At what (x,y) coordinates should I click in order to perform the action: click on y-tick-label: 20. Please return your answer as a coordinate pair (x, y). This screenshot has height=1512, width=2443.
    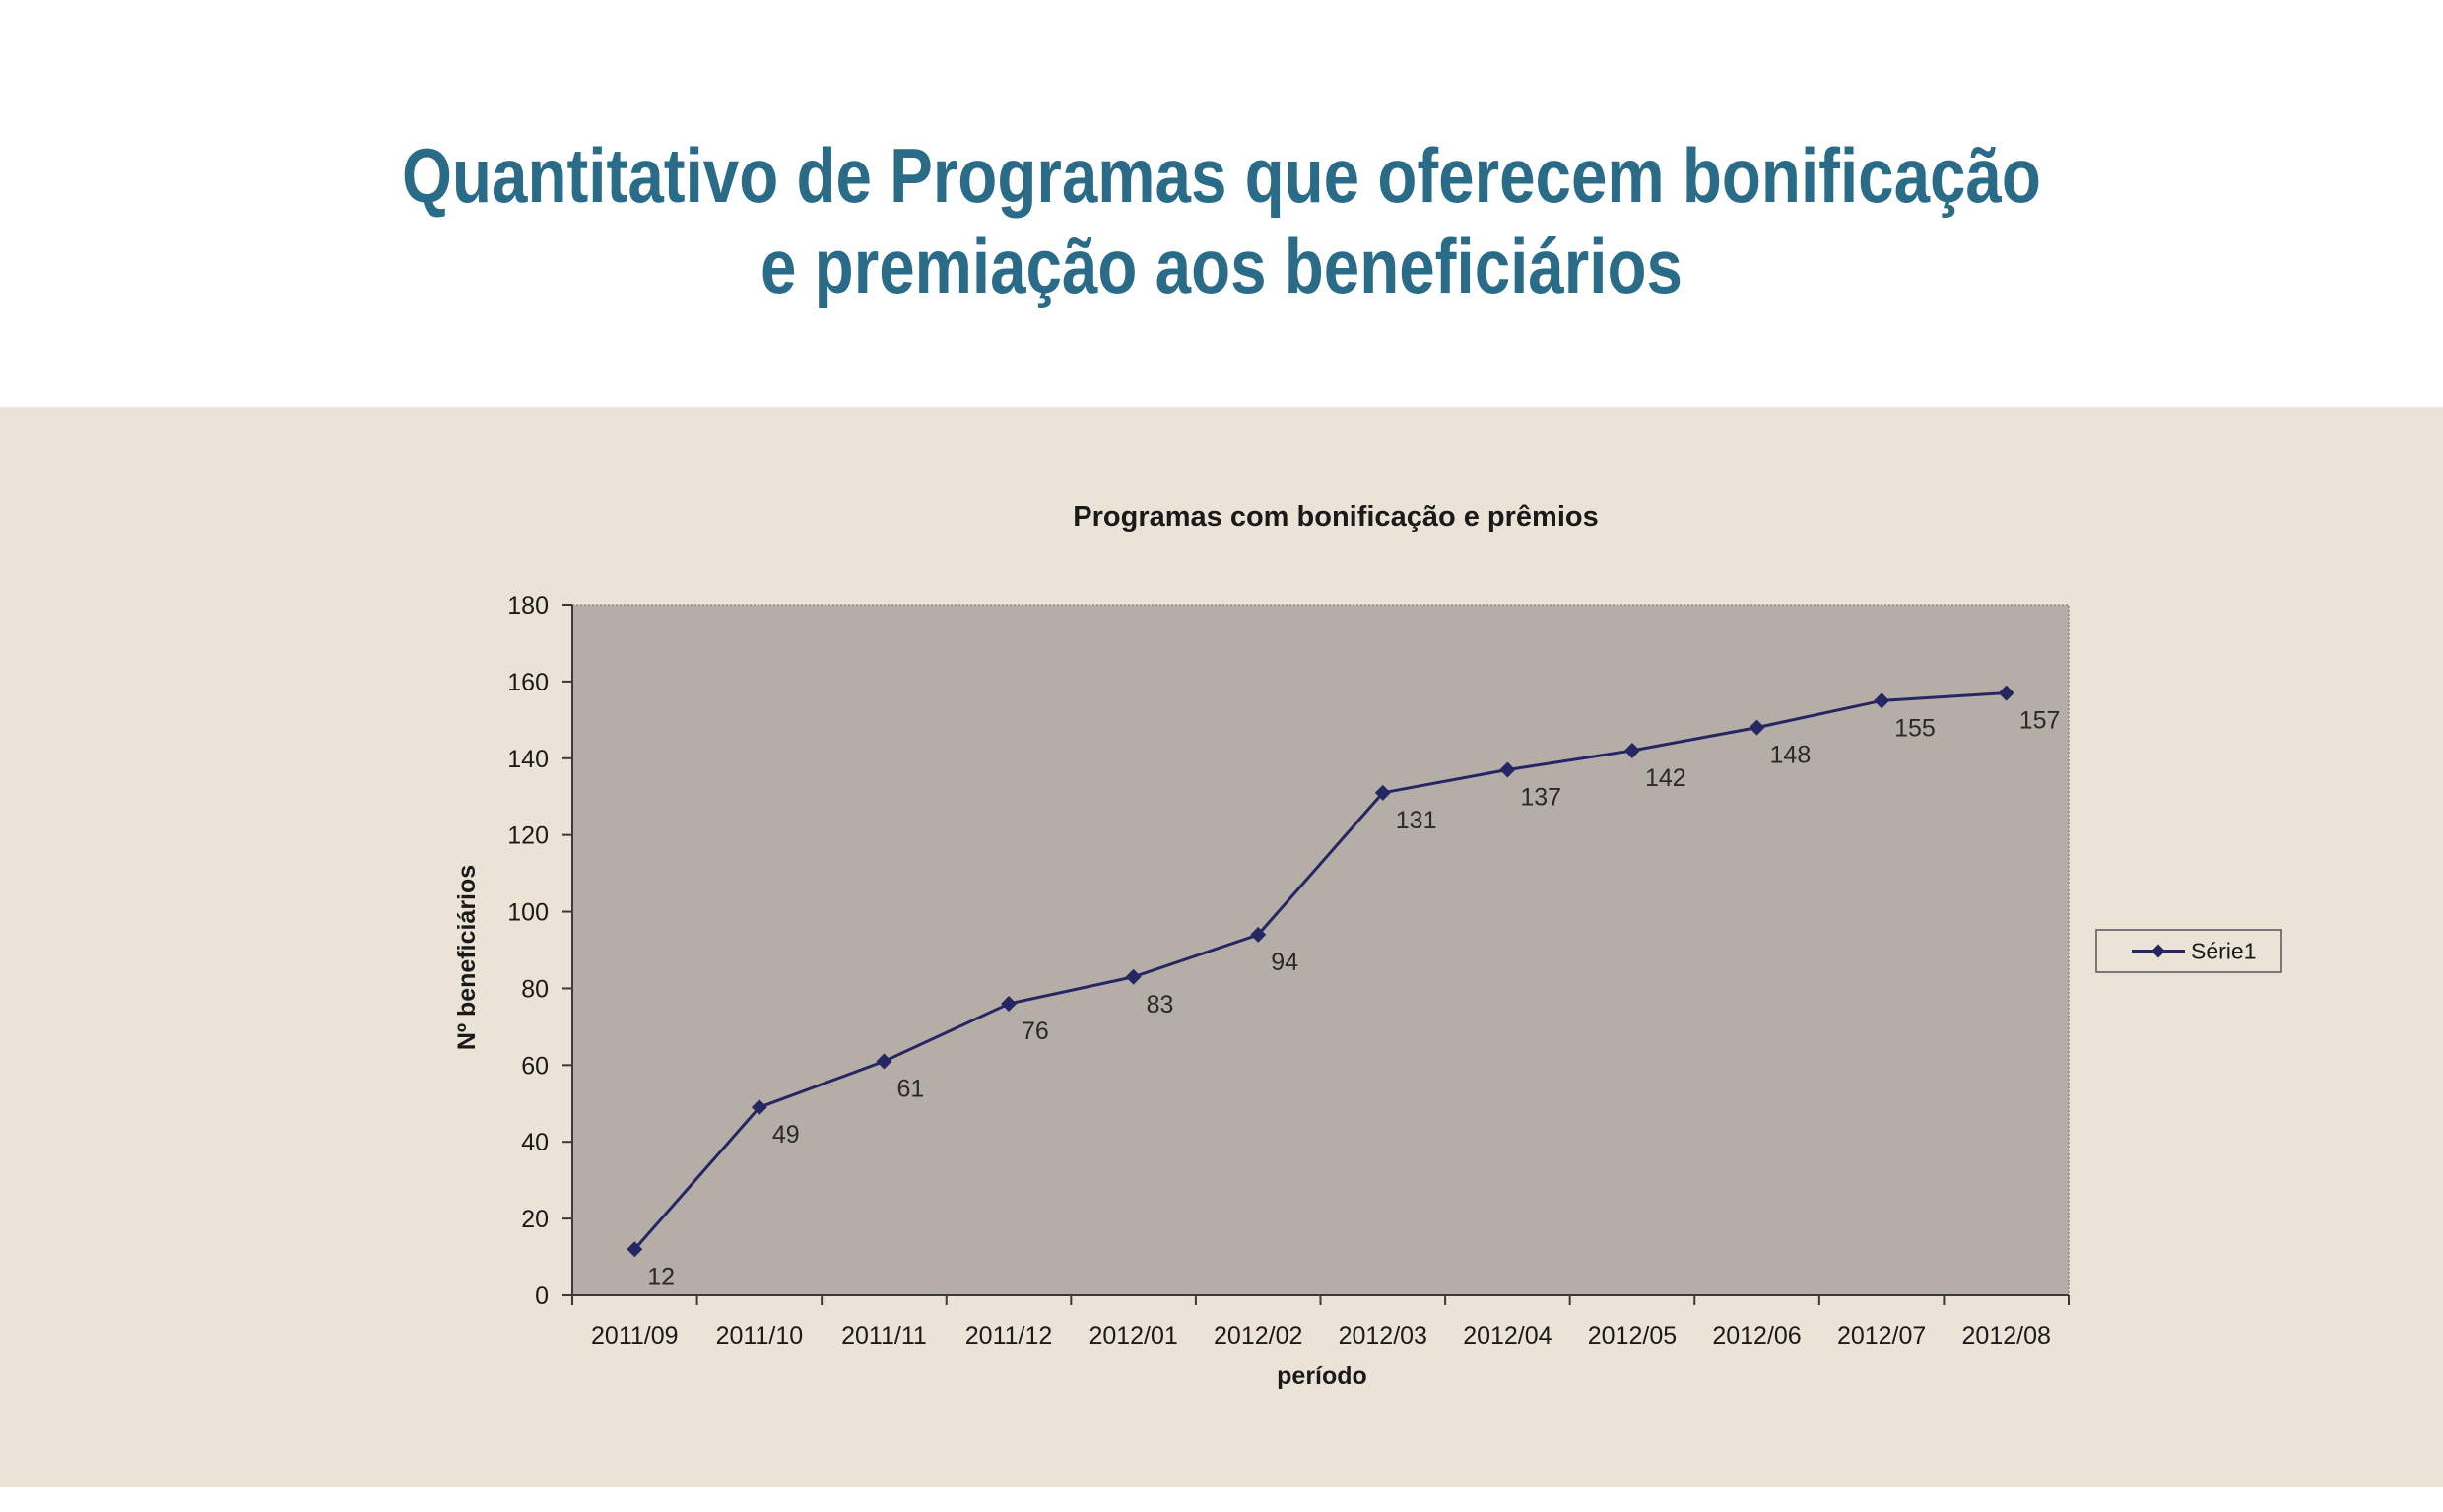
    Looking at the image, I should click on (535, 1219).